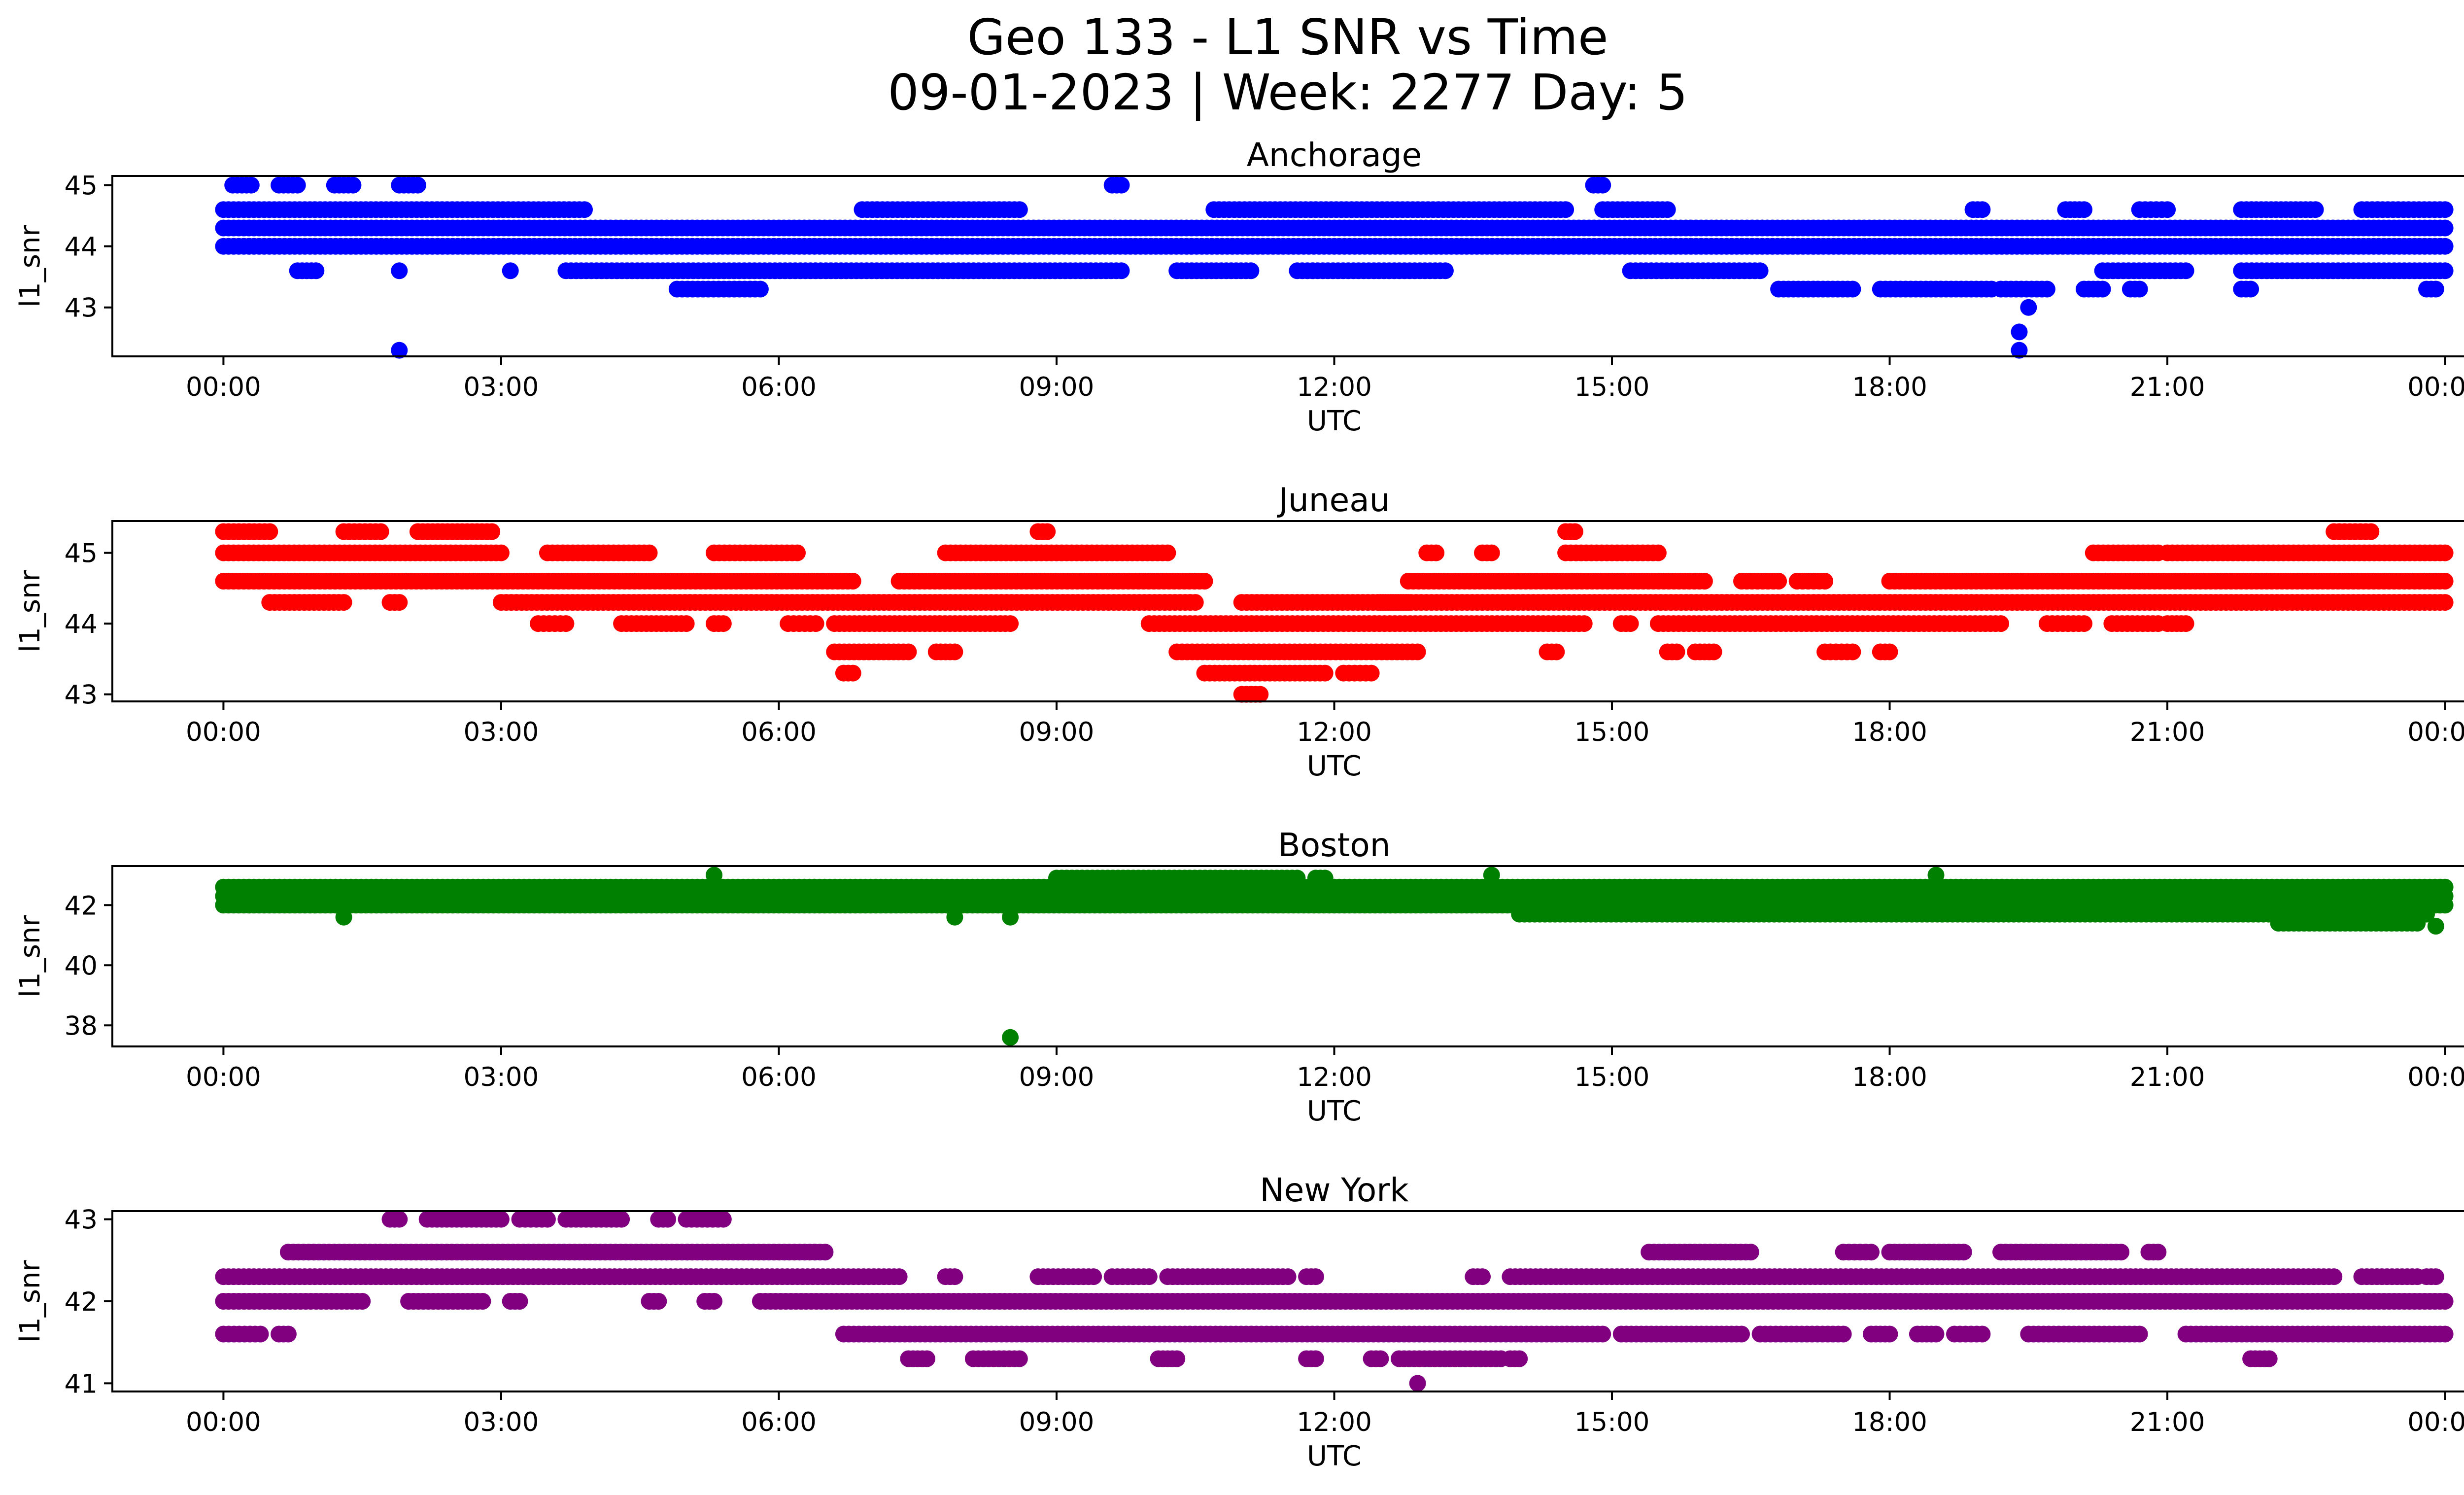  Describe the element at coordinates (81, 1026) in the screenshot. I see `y-tick-label: 38` at that location.